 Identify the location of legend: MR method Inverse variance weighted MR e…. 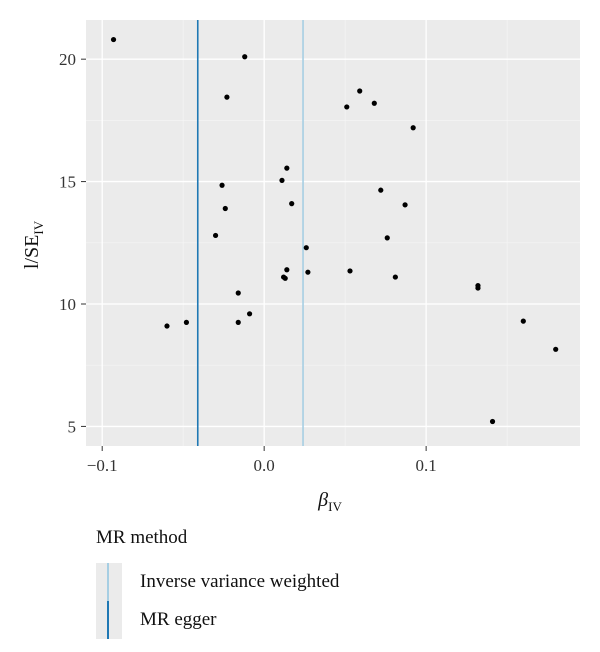
(217, 583).